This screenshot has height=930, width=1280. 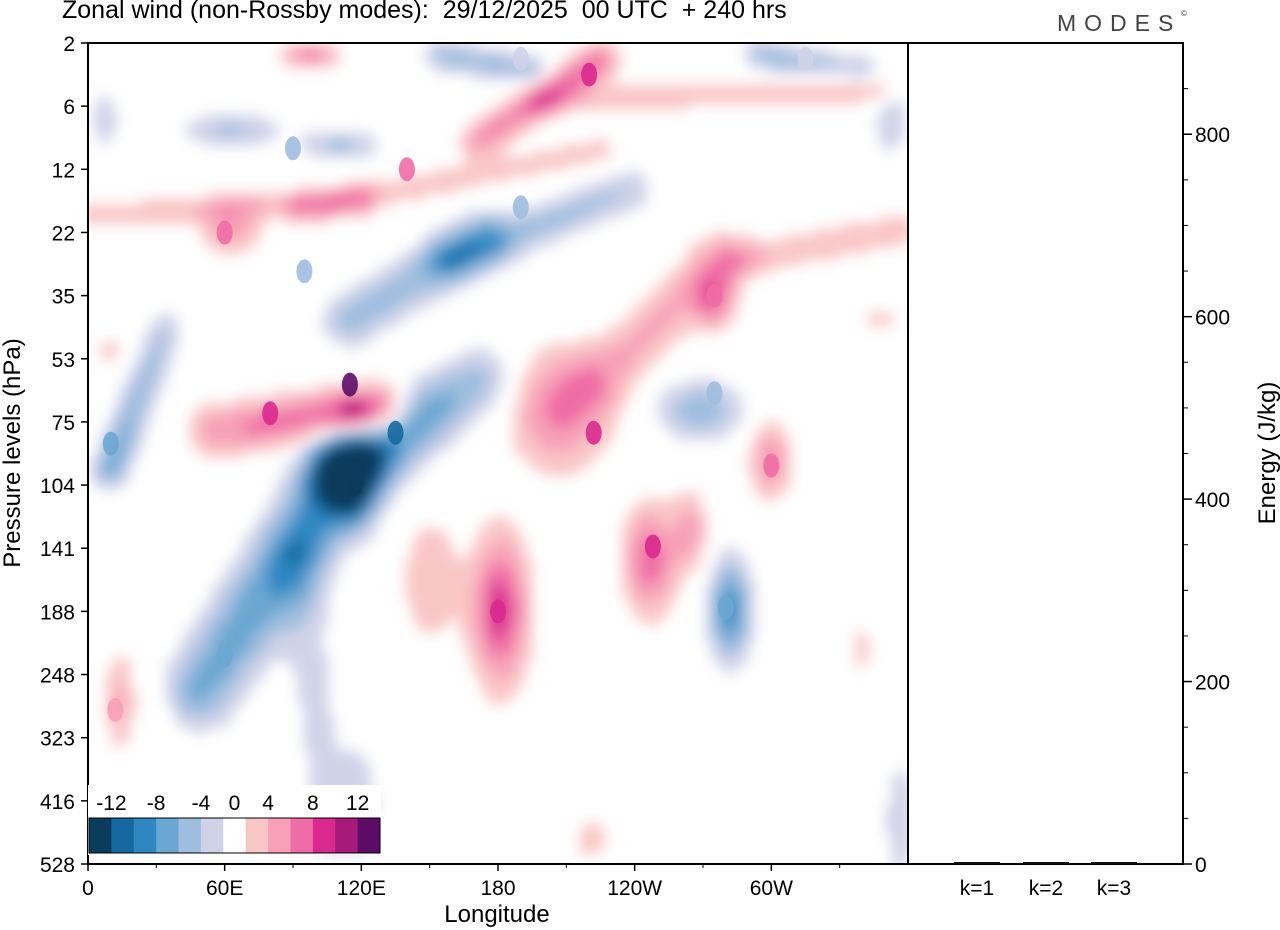 What do you see at coordinates (63, 423) in the screenshot?
I see `y-tick-label: 75` at bounding box center [63, 423].